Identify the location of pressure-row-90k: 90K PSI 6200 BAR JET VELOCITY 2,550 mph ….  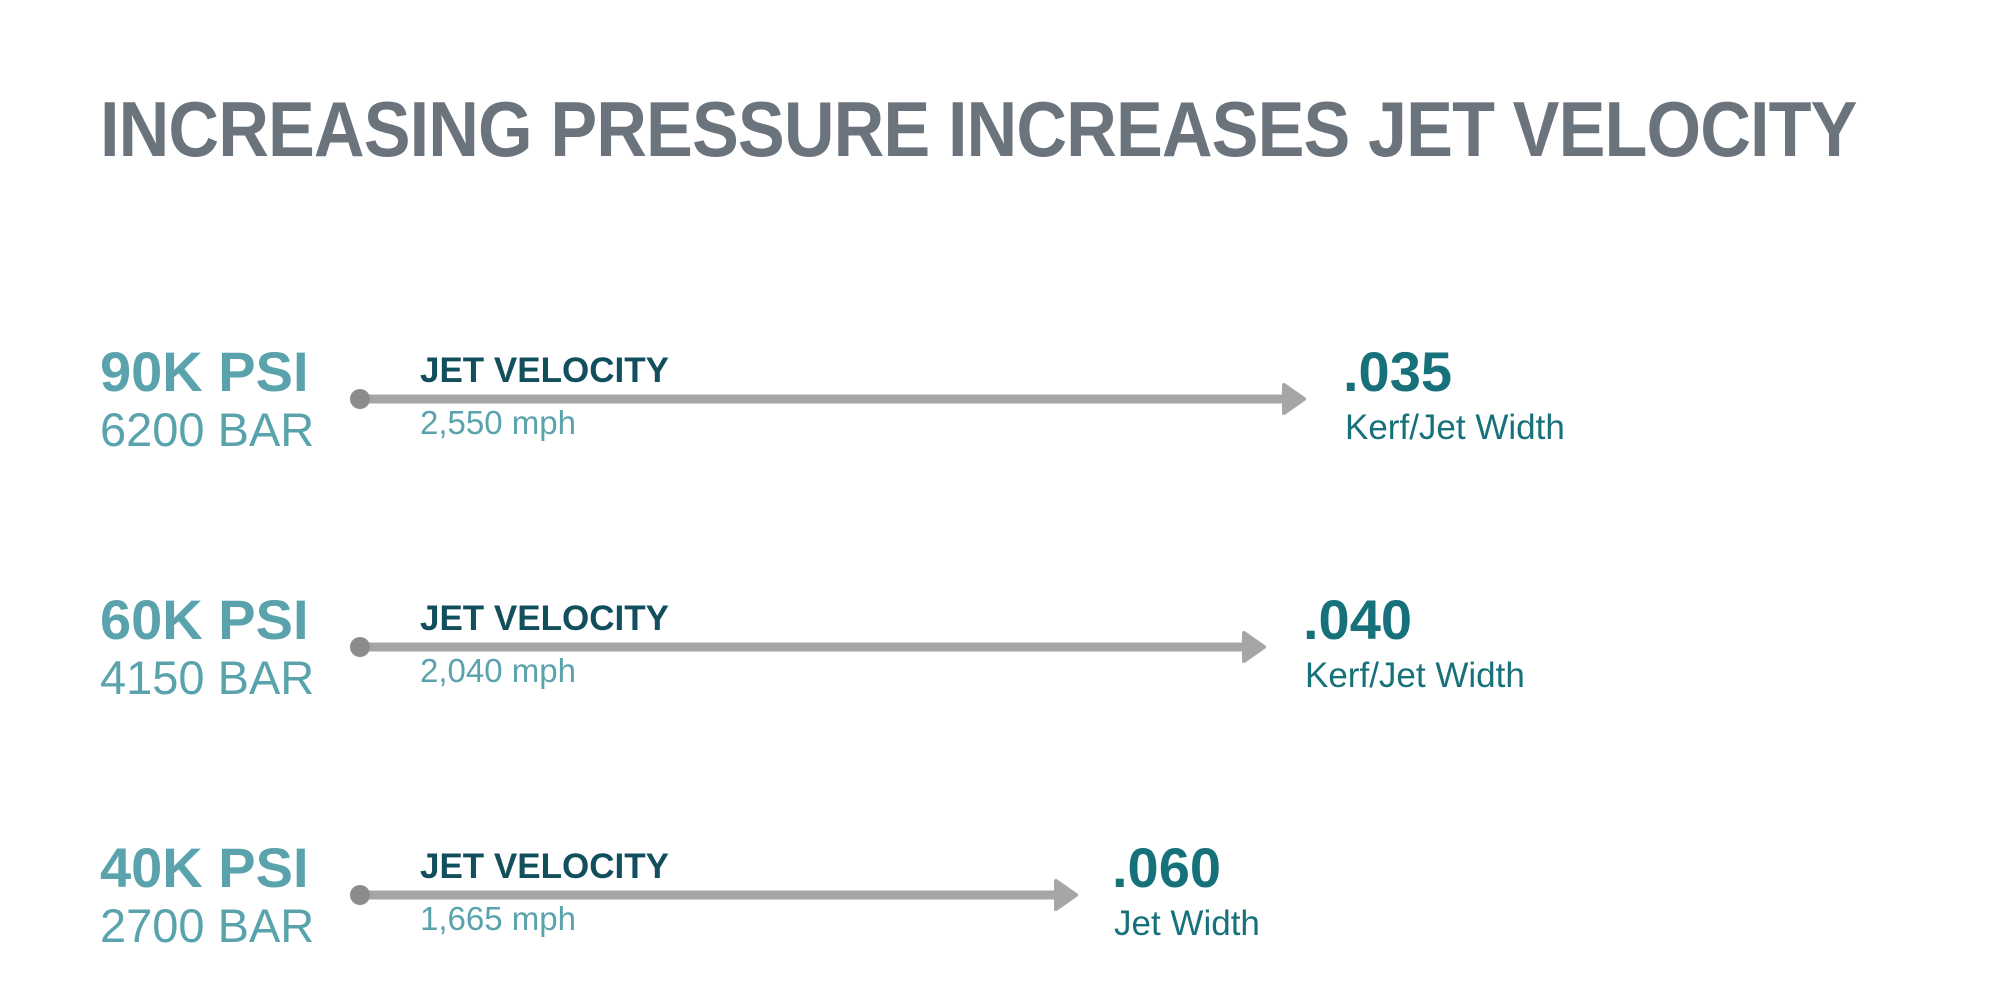
(1000, 405).